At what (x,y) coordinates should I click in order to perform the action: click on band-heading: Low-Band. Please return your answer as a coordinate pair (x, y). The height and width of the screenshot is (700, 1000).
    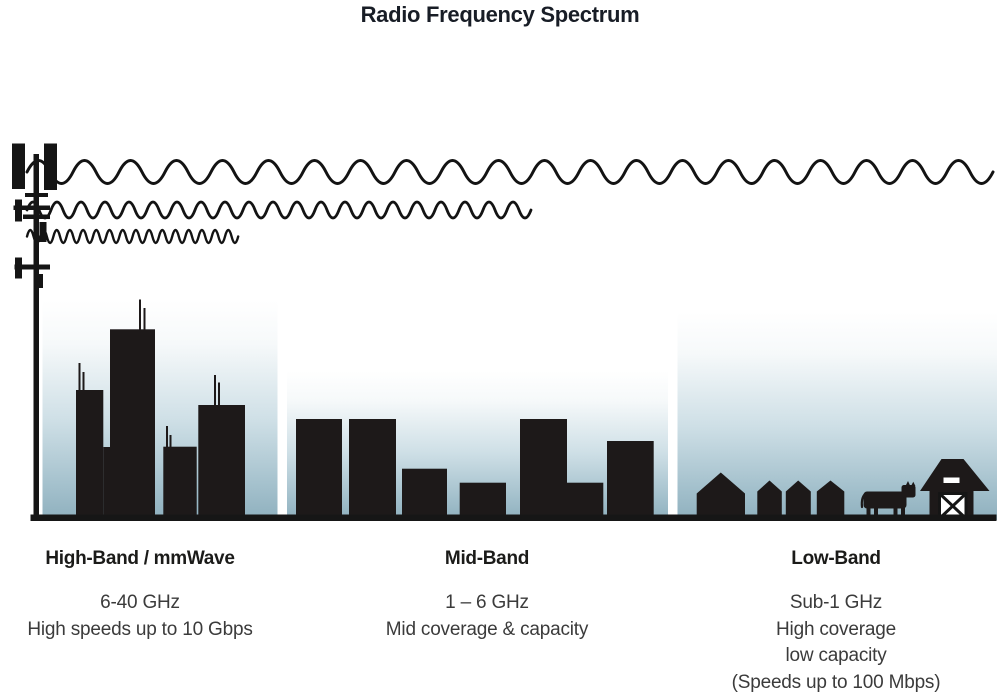
    Looking at the image, I should click on (836, 558).